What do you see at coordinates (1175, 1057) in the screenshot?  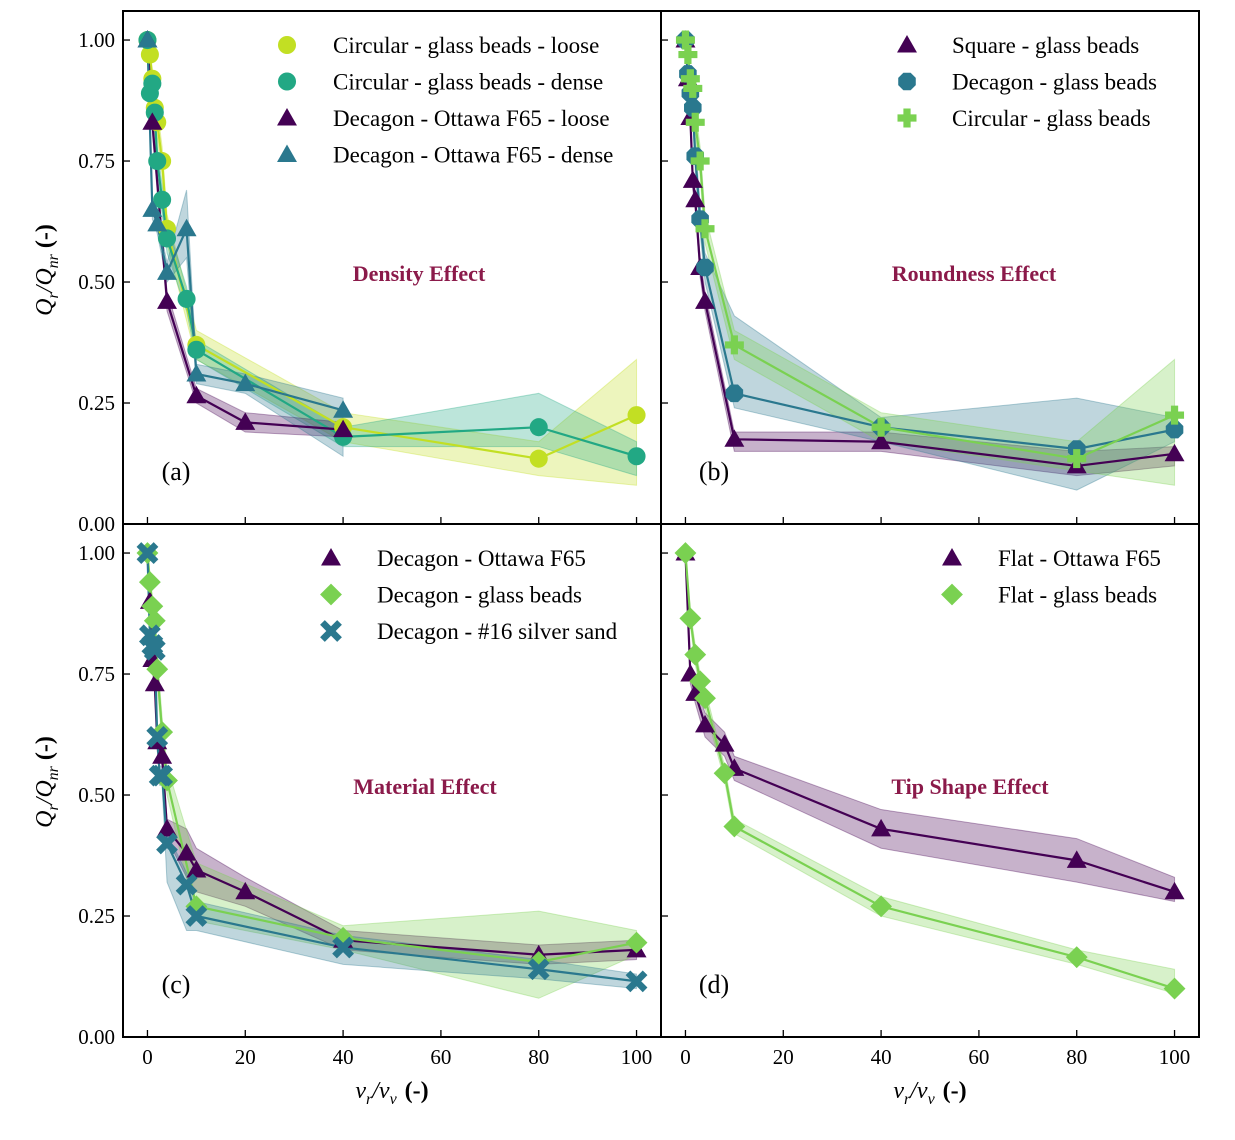 I see `x-tick-label: 100` at bounding box center [1175, 1057].